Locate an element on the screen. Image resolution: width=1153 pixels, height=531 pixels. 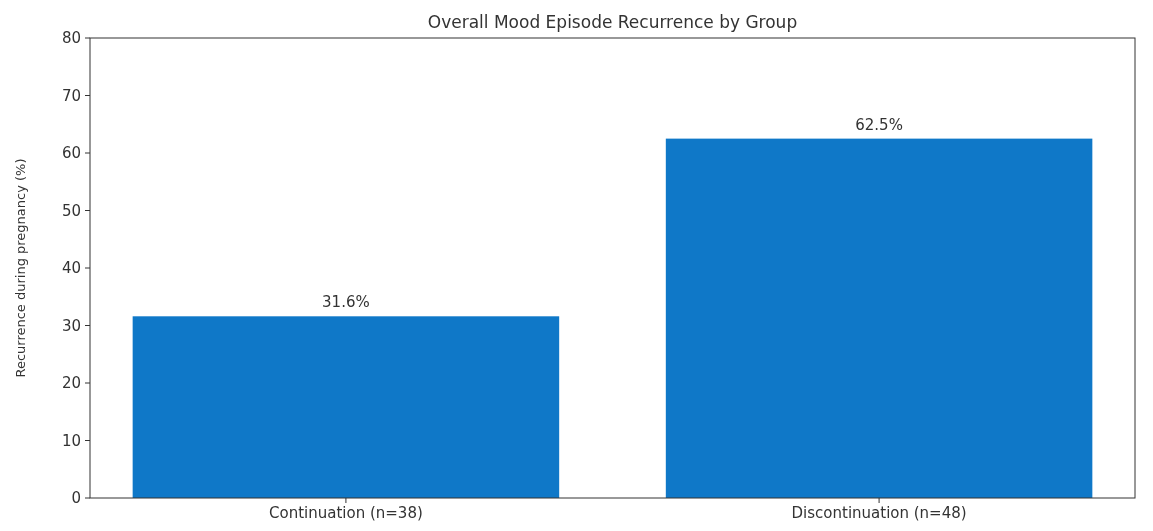
y-tick-label: 30 is located at coordinates (71, 325).